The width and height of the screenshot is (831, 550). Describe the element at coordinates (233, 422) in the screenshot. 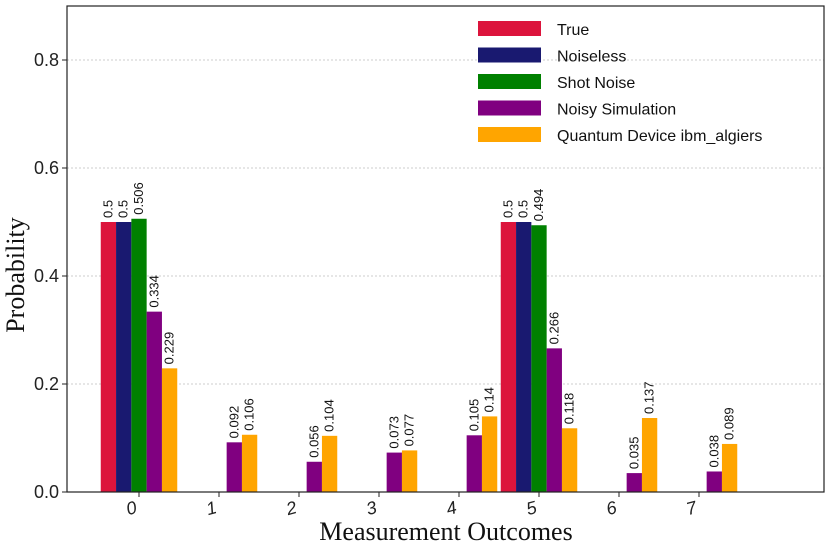

I see `value-label: 0.092` at that location.